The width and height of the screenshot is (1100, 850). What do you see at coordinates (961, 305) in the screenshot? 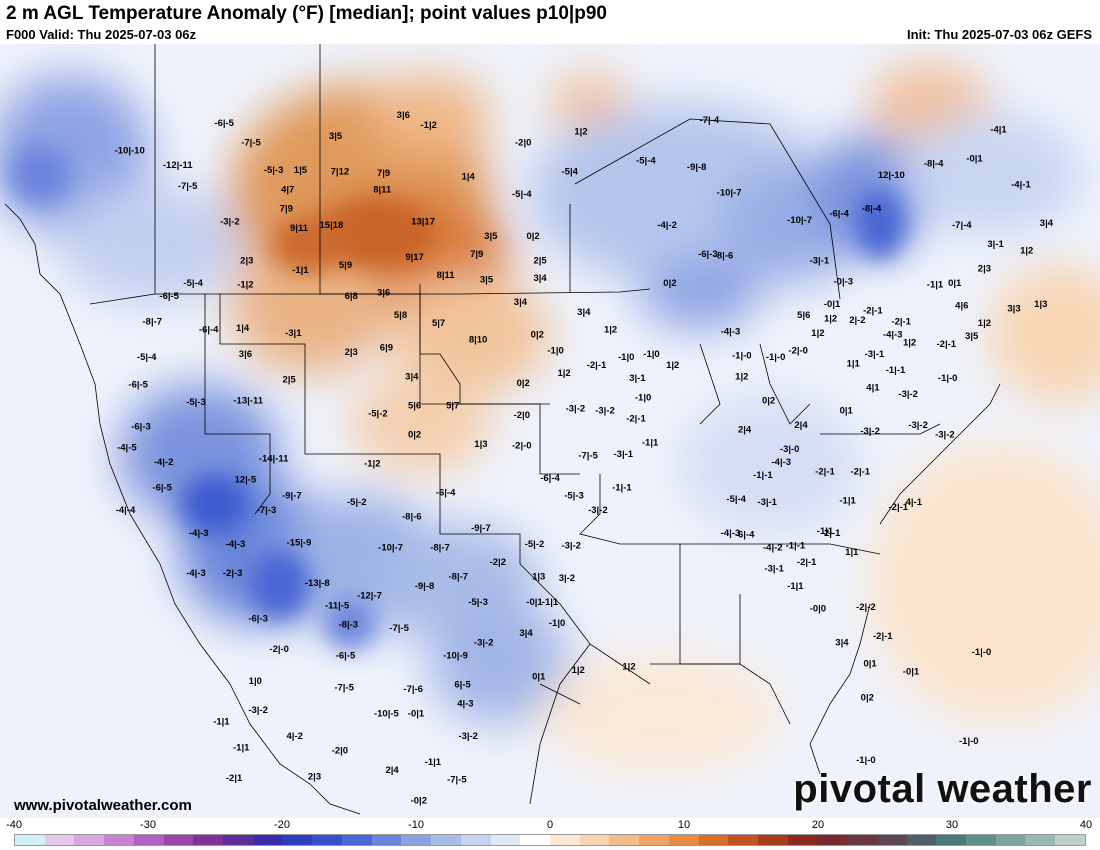
I see `point-value-label: 4|6` at bounding box center [961, 305].